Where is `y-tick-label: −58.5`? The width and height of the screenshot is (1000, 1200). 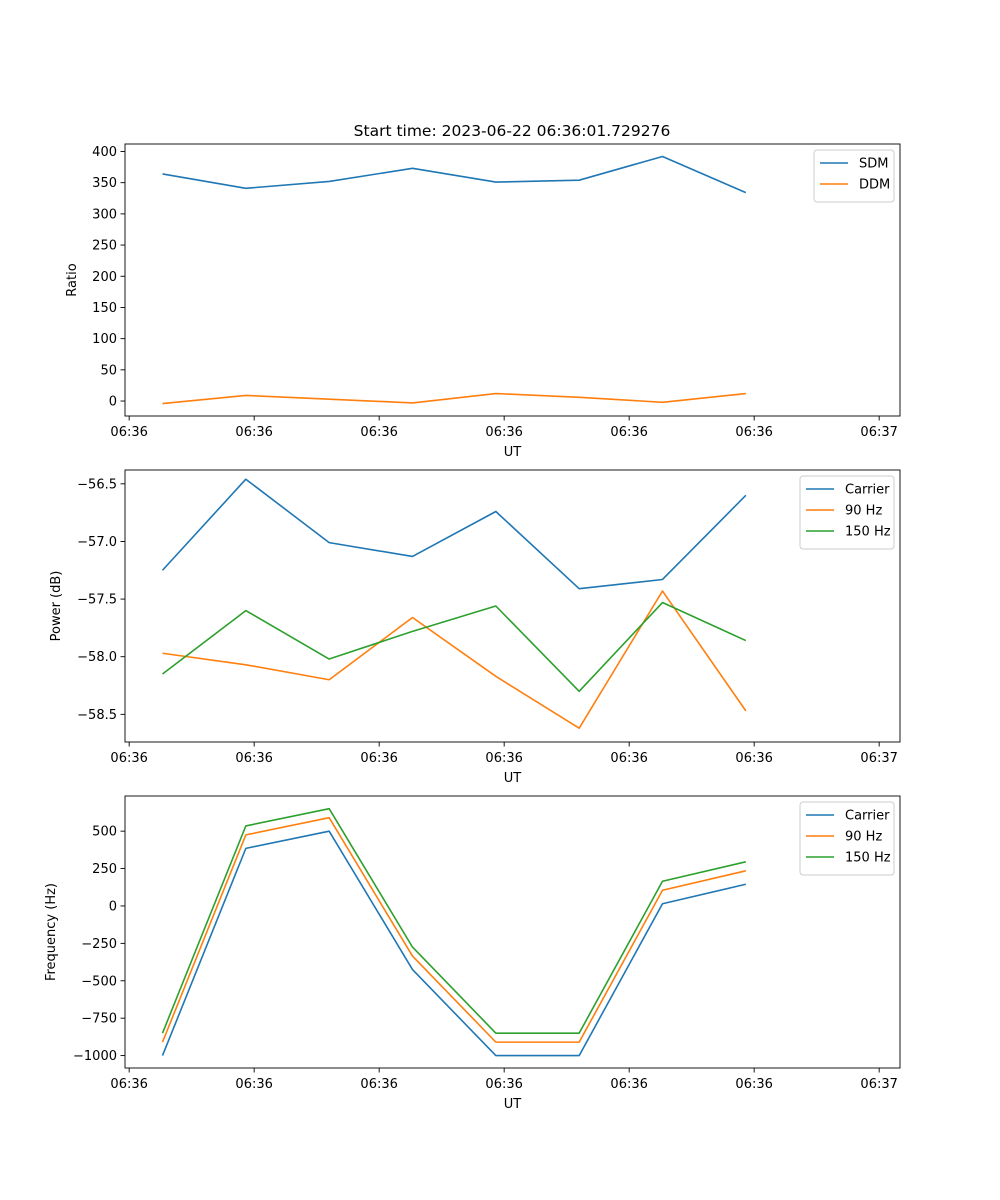
y-tick-label: −58.5 is located at coordinates (97, 715).